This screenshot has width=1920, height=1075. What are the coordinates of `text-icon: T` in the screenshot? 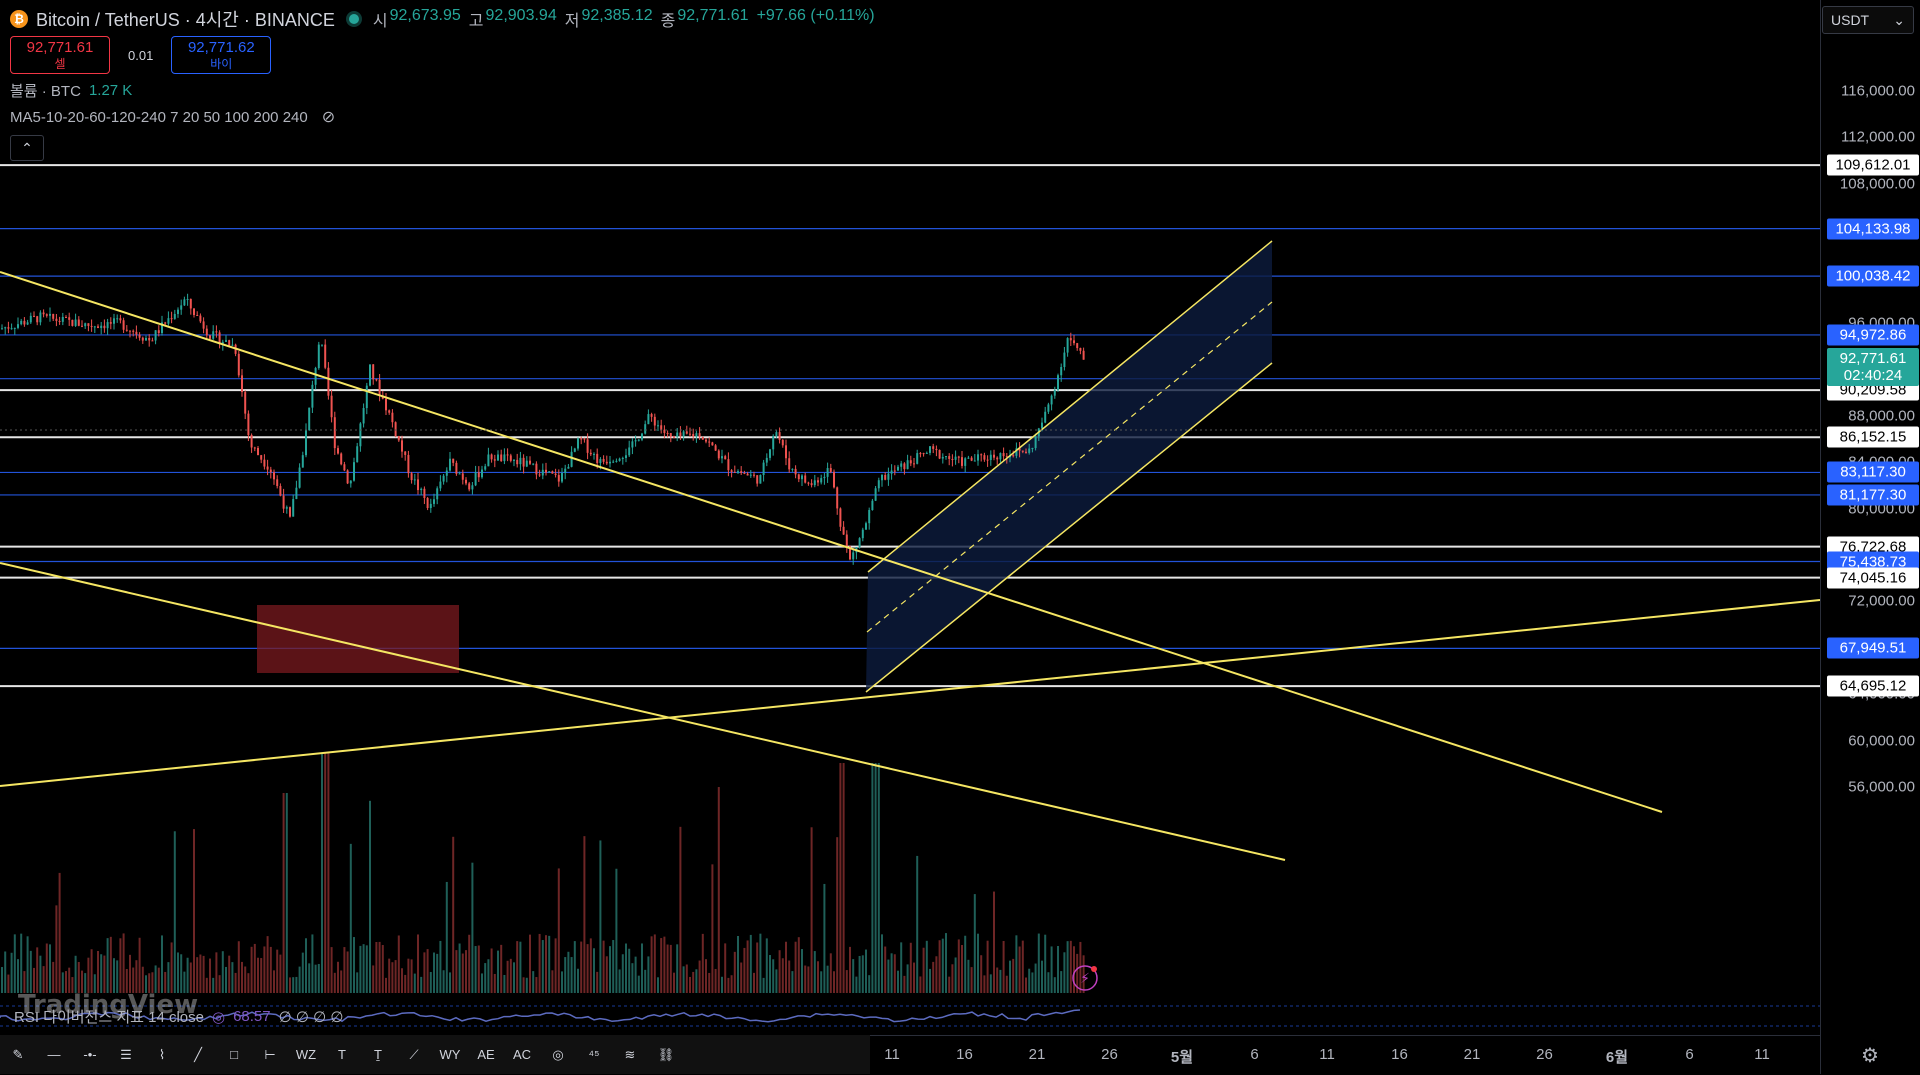 It's located at (342, 1054).